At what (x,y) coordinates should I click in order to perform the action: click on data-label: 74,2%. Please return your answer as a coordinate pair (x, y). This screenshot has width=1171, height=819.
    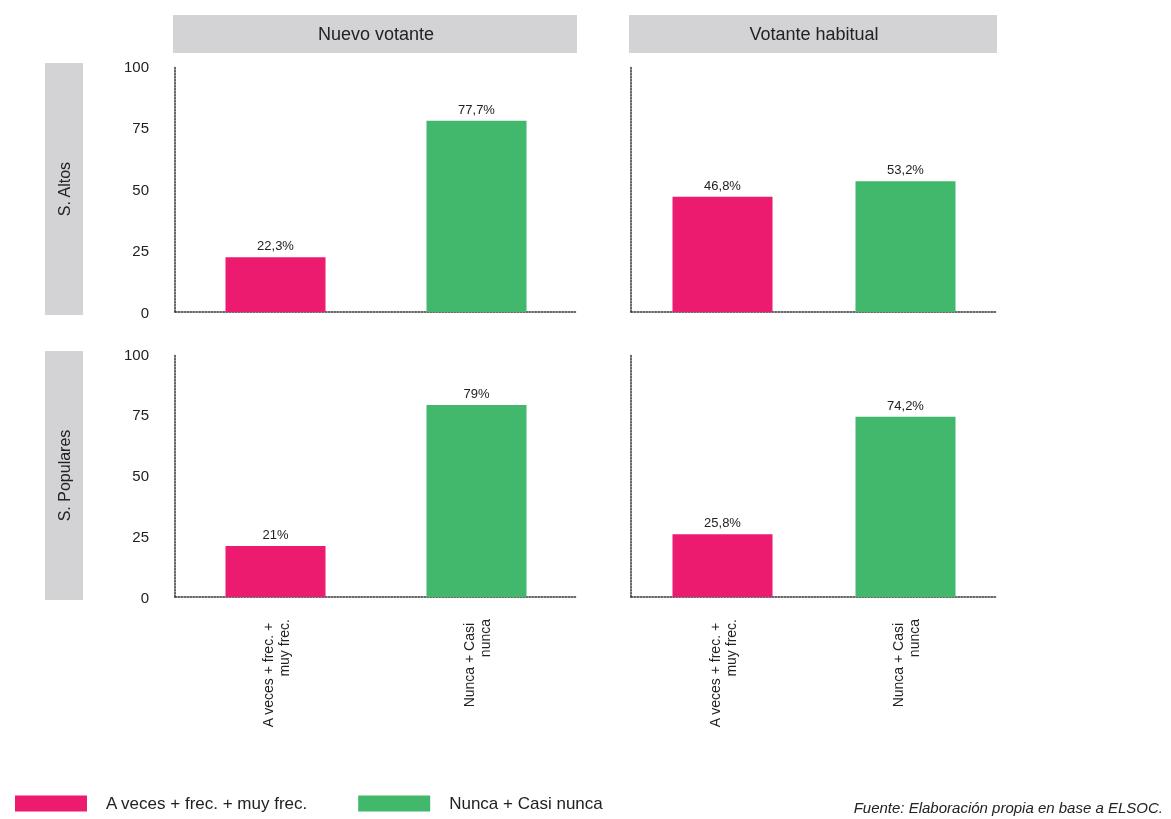
    Looking at the image, I should click on (906, 405).